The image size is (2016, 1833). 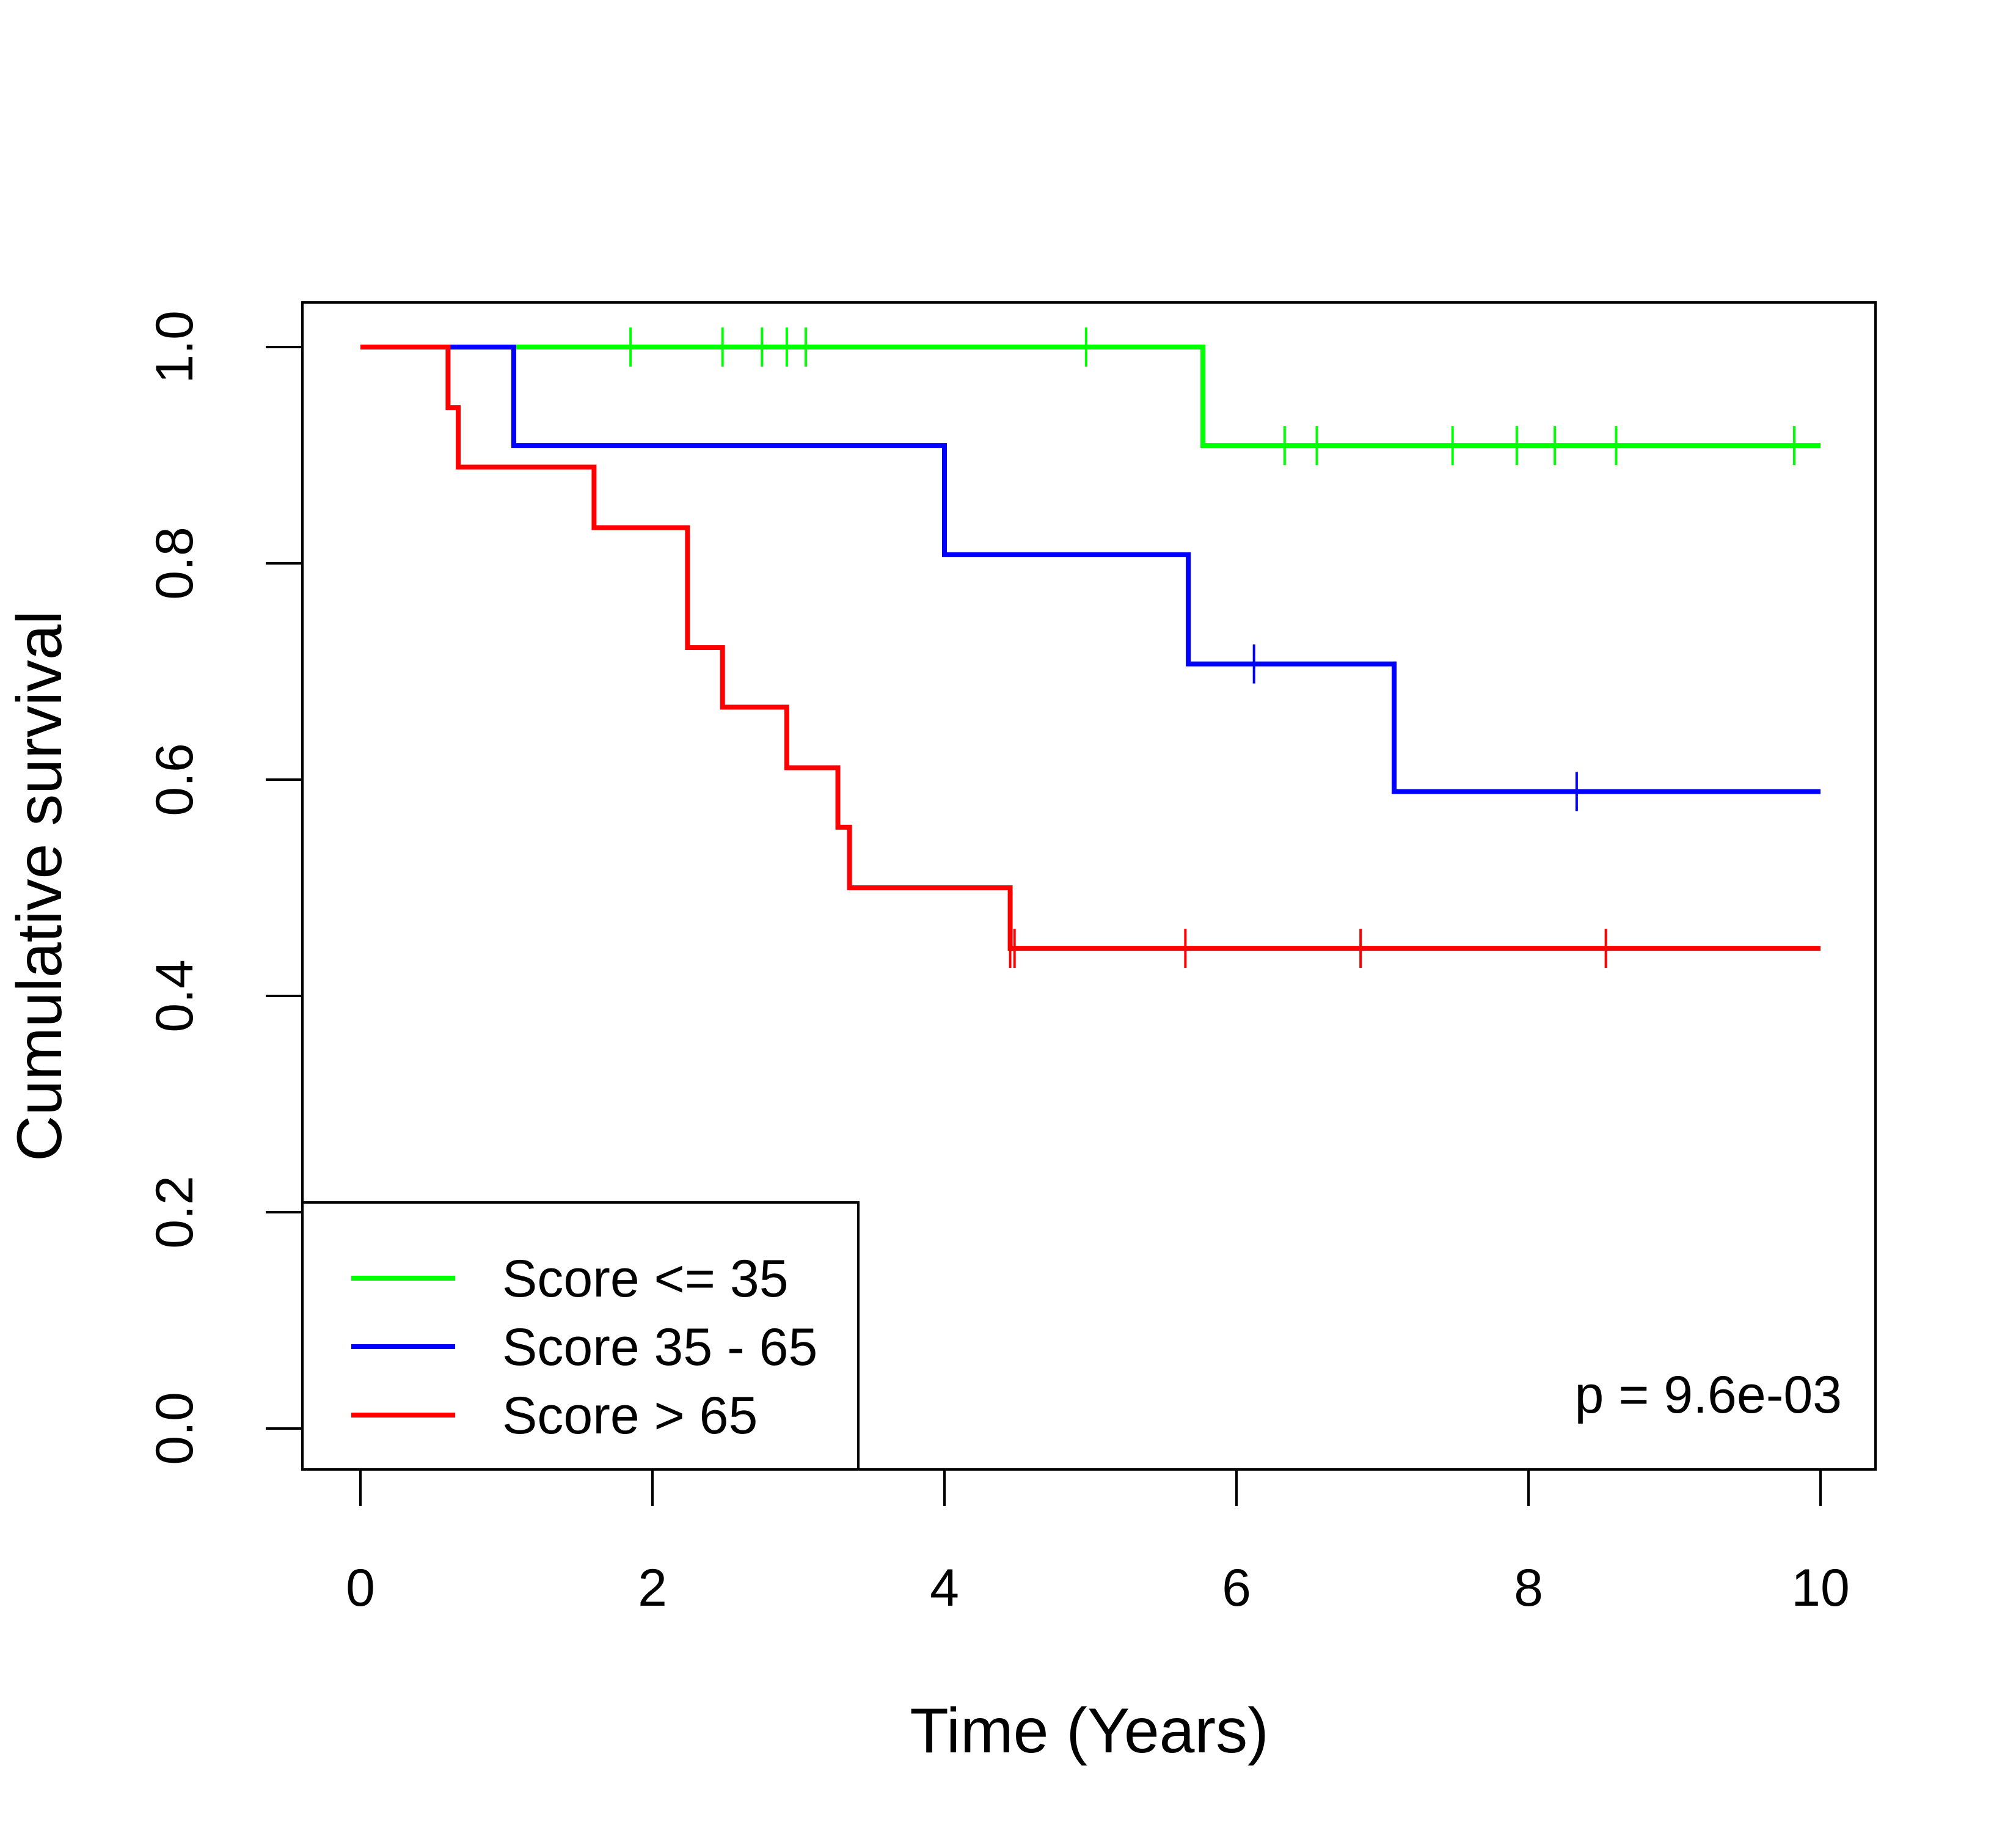 I want to click on x-tick-label: 6, so click(x=1236, y=1588).